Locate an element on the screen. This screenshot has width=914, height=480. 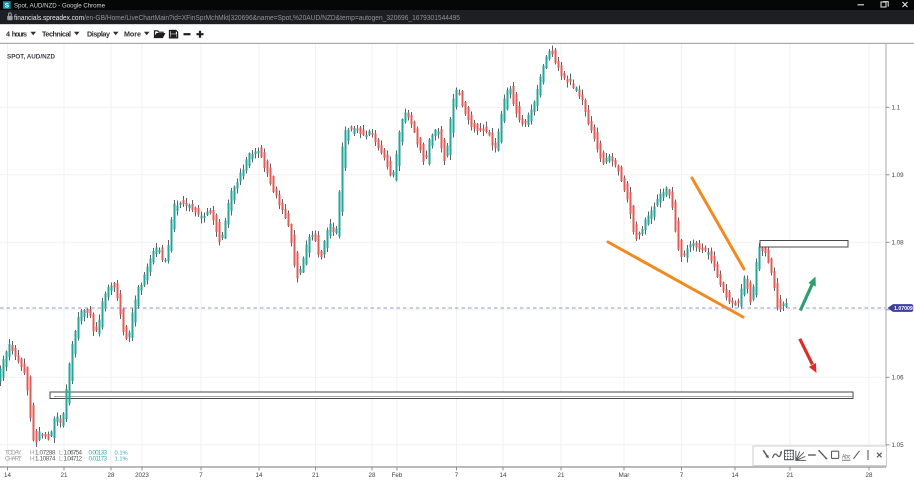
svg-text: CHART: is located at coordinates (13, 458).